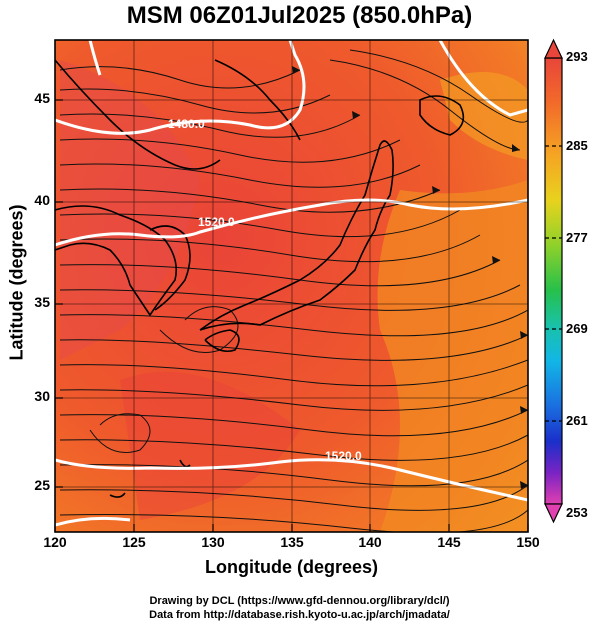 The width and height of the screenshot is (599, 625). What do you see at coordinates (553, 513) in the screenshot?
I see `colorbar-bottom-arrow` at bounding box center [553, 513].